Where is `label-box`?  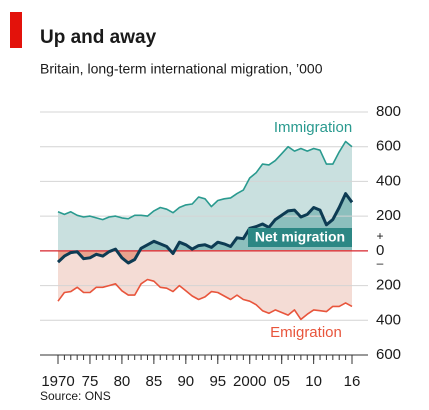
label-box is located at coordinates (300, 237).